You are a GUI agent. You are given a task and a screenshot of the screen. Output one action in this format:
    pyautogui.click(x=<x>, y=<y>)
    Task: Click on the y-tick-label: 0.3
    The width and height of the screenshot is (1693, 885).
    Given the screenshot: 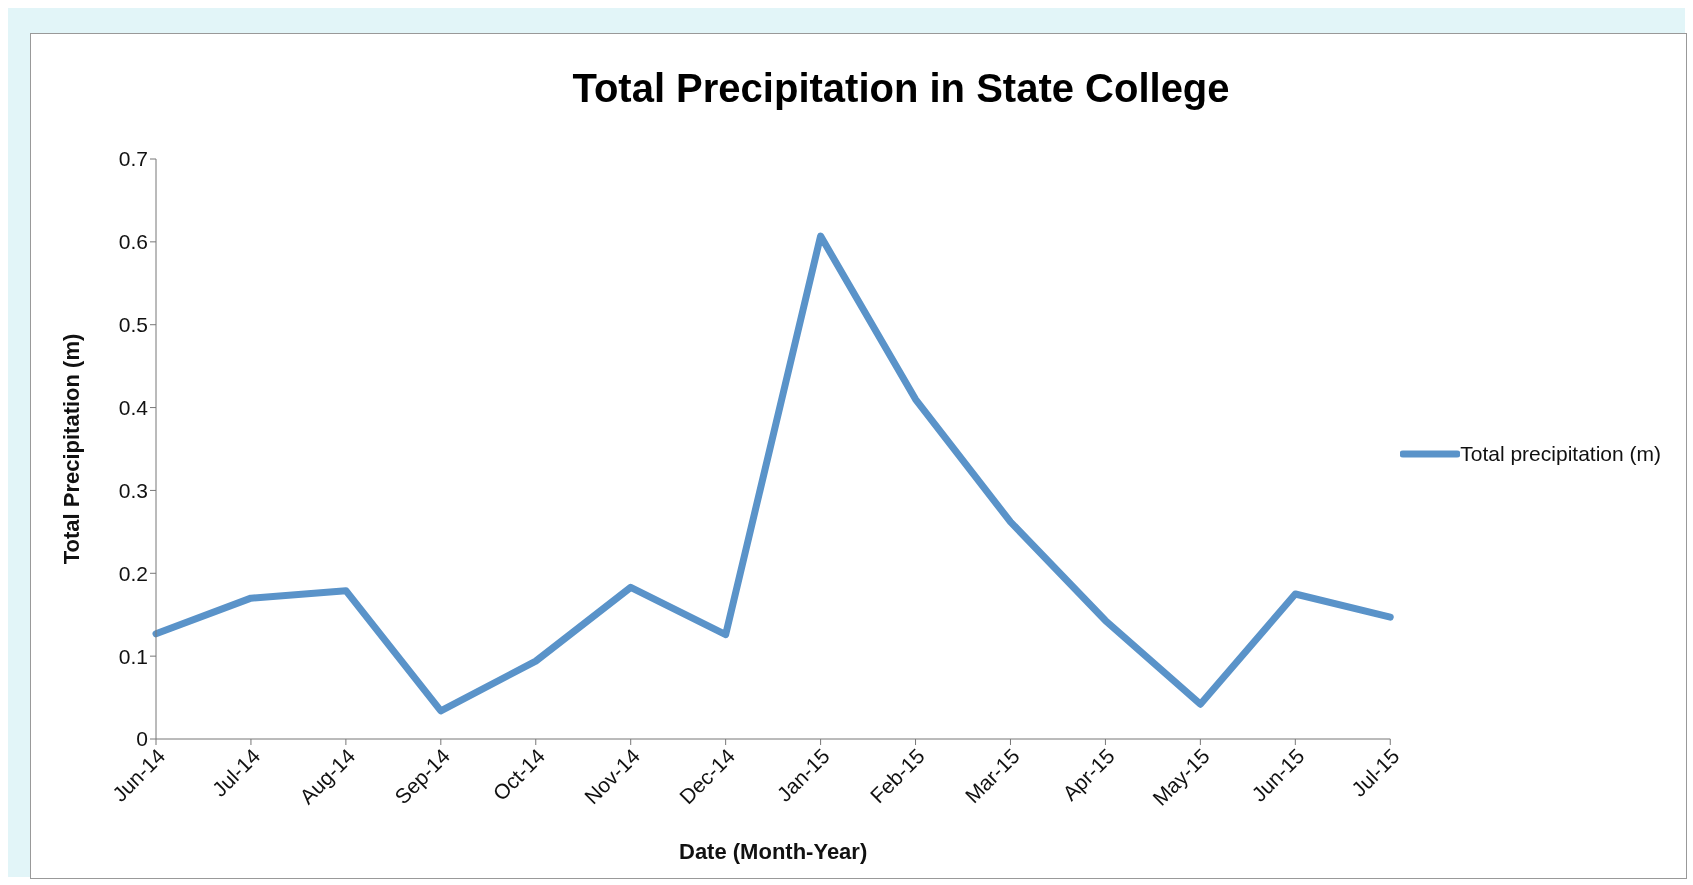 What is the action you would take?
    pyautogui.click(x=133, y=490)
    